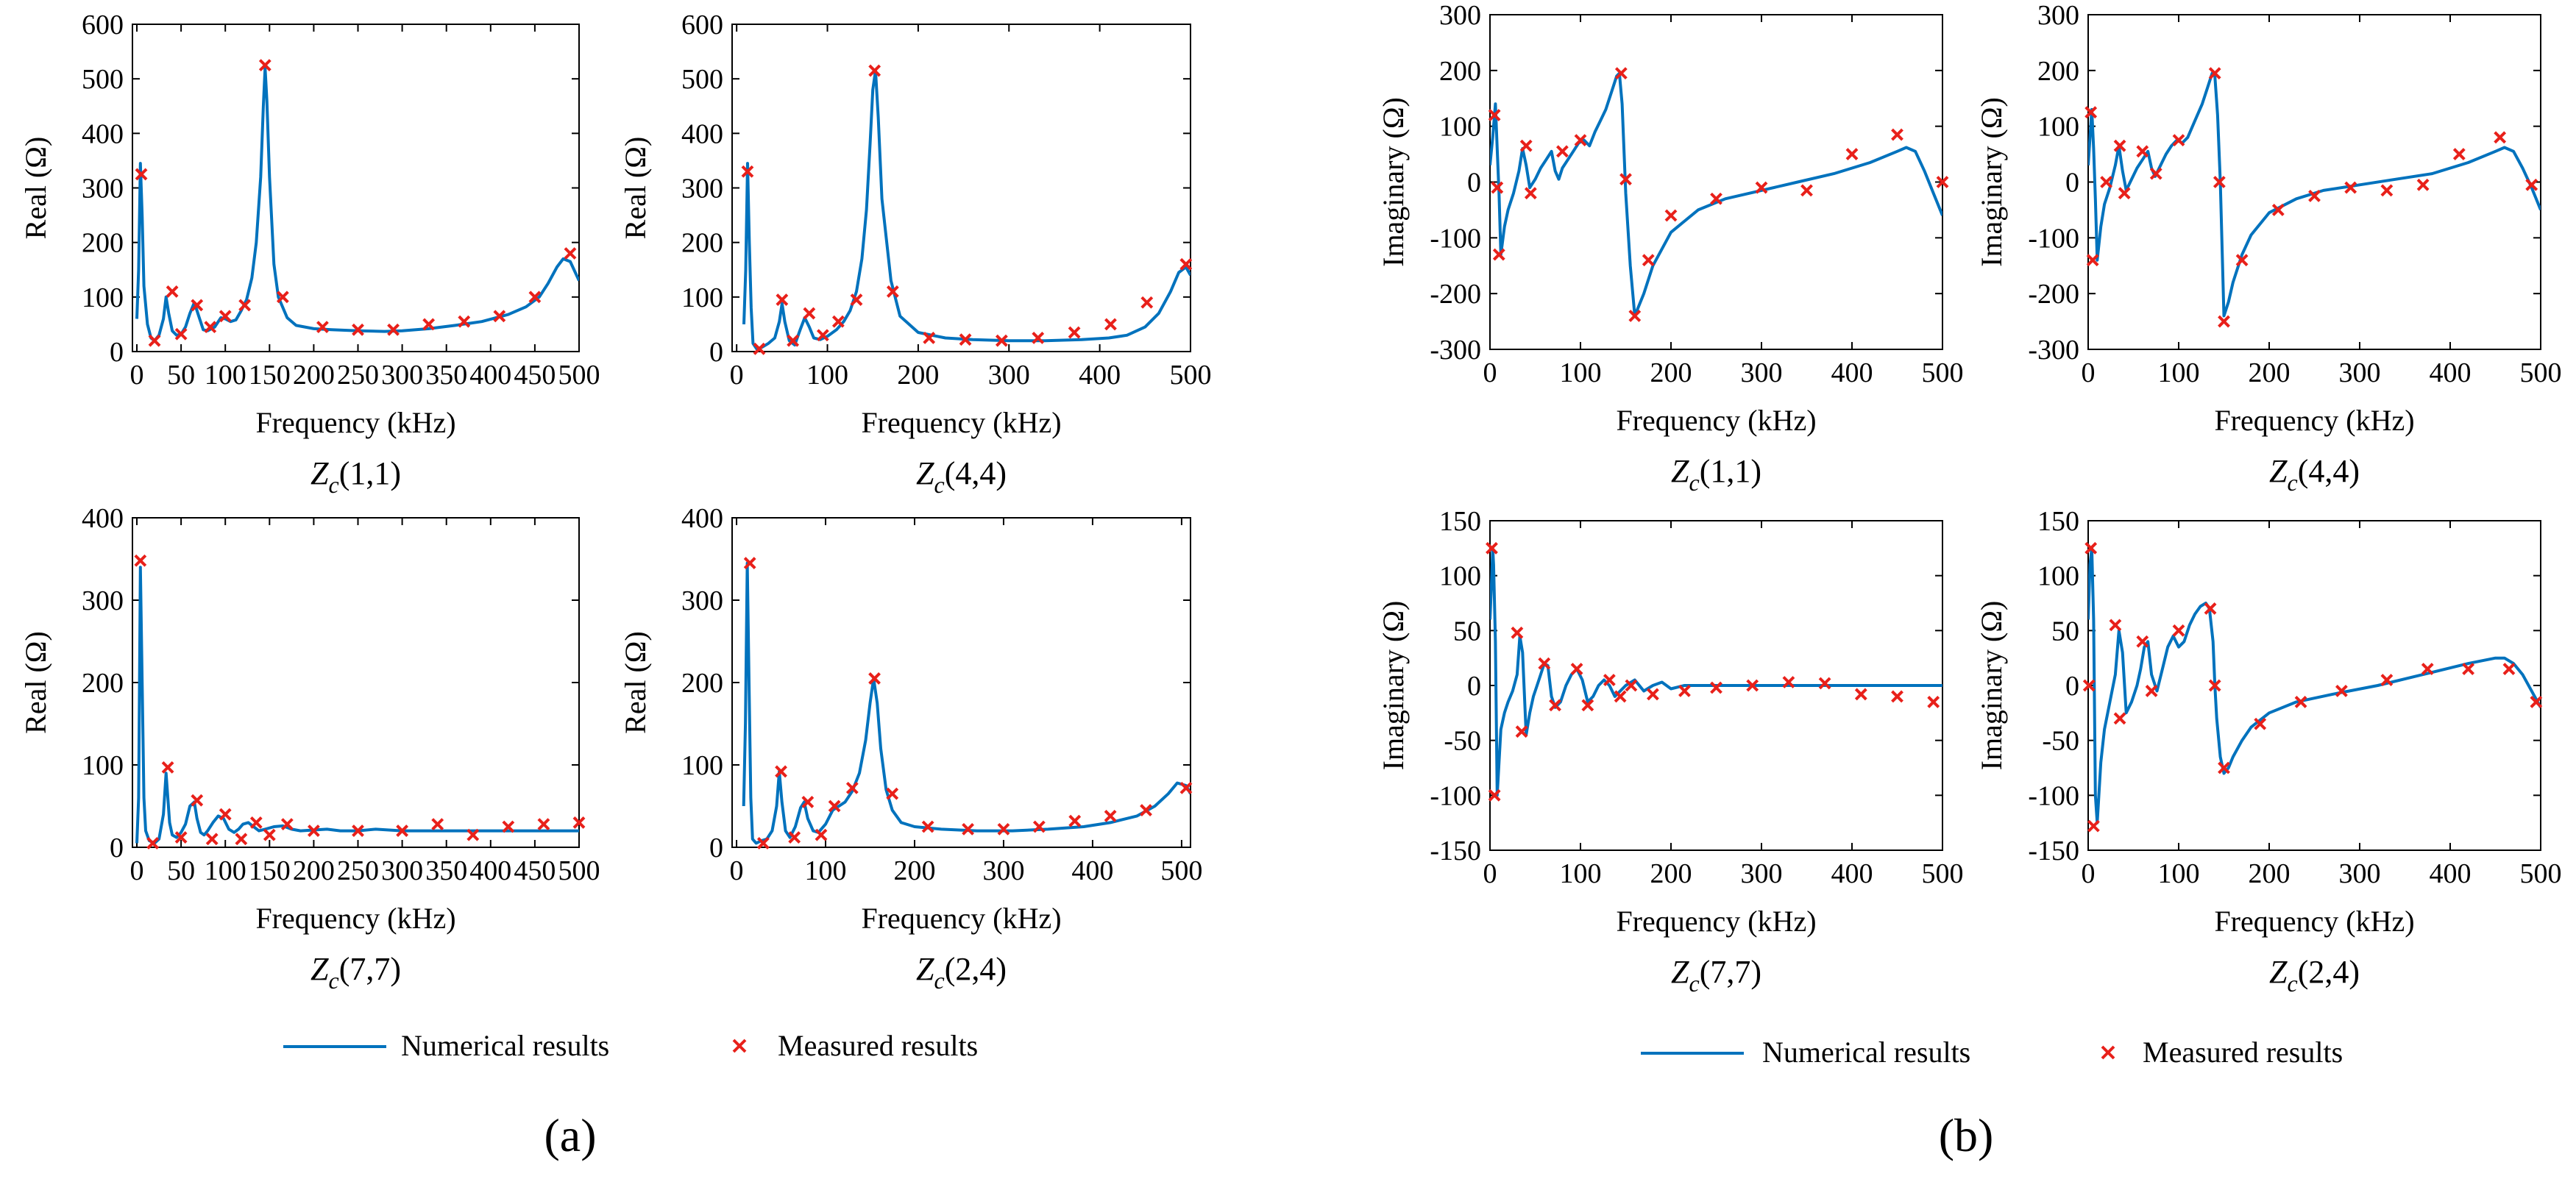 The height and width of the screenshot is (1179, 2576). I want to click on y-axis-label: Real (Ω), so click(35, 683).